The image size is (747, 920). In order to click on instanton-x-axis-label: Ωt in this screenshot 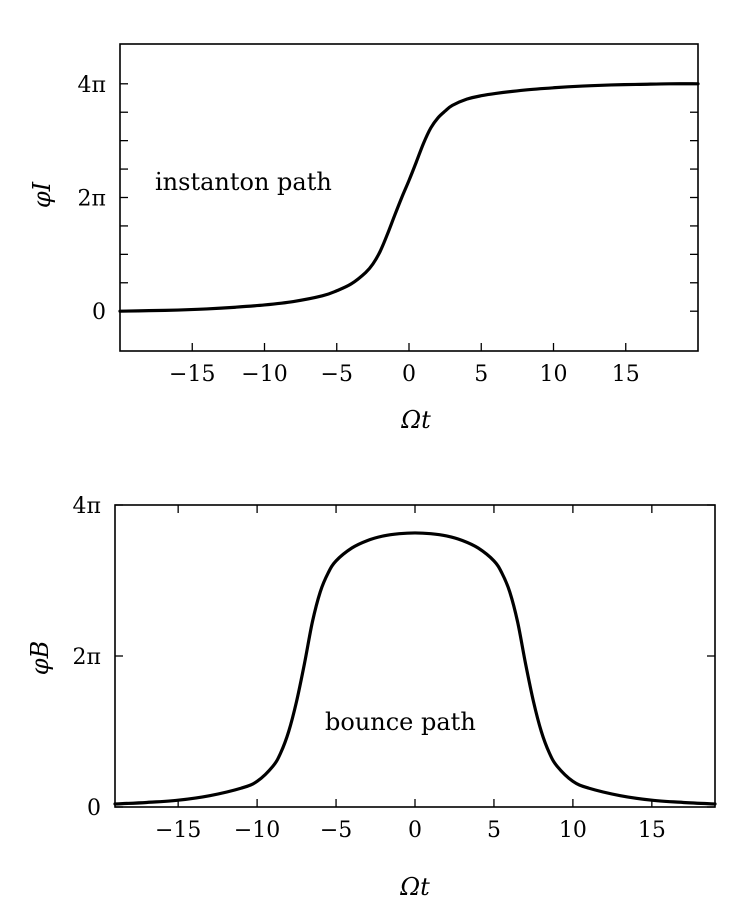, I will do `click(415, 420)`.